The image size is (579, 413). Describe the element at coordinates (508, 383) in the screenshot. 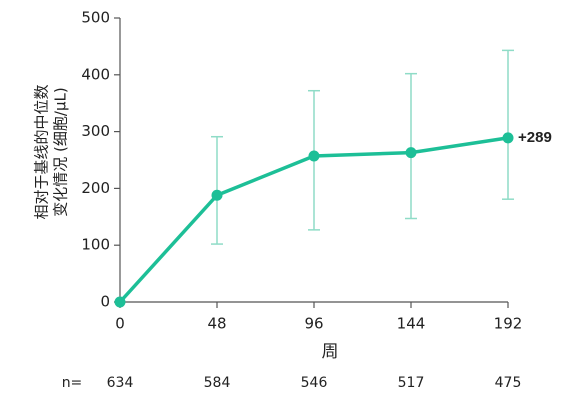

I see `n-count: 475` at that location.